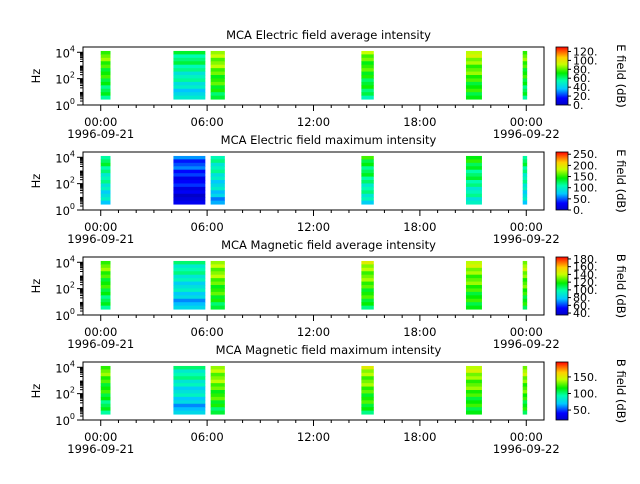 This screenshot has height=484, width=640. I want to click on y-axis-label: Hz, so click(36, 286).